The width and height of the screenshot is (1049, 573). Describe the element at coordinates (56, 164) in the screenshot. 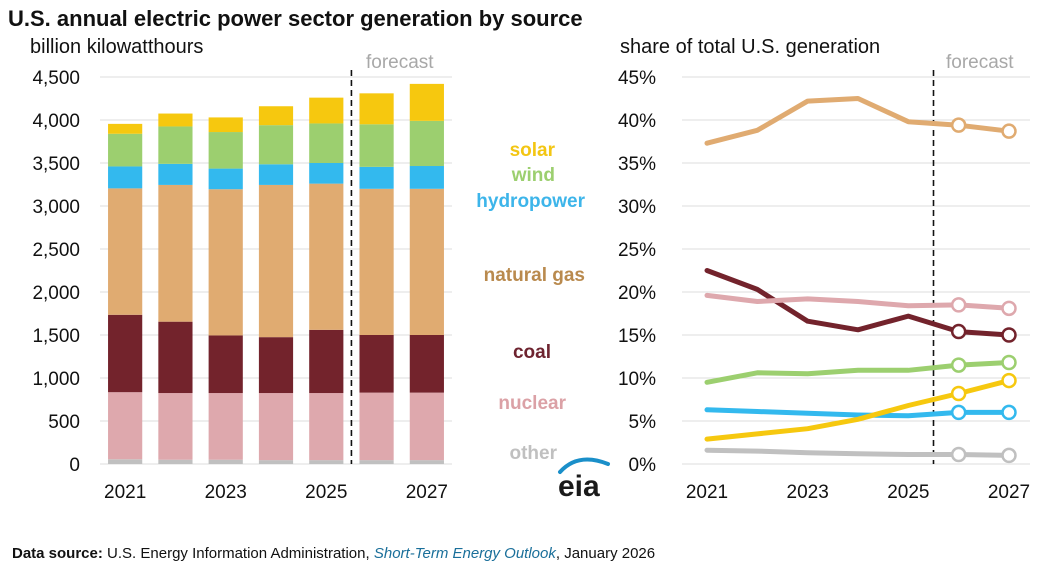

I see `left-y-tick-label: 3,500` at that location.